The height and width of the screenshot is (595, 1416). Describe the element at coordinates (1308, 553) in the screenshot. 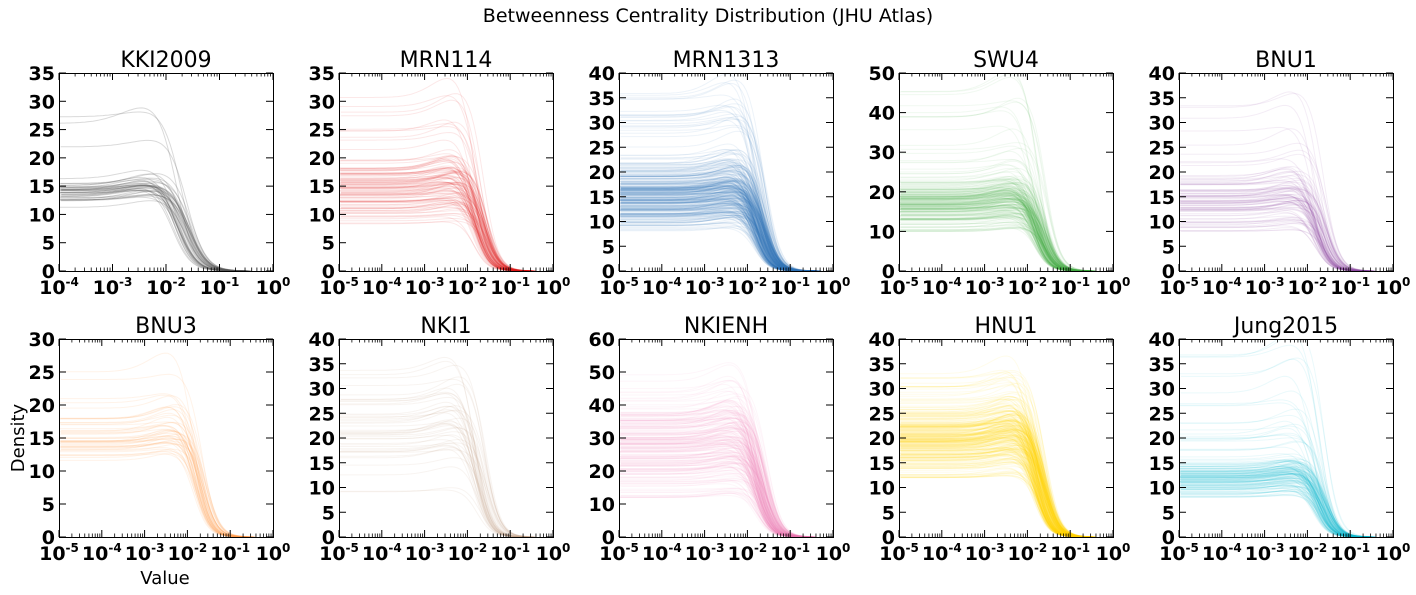

I see `x-tick-label: 10-2` at that location.